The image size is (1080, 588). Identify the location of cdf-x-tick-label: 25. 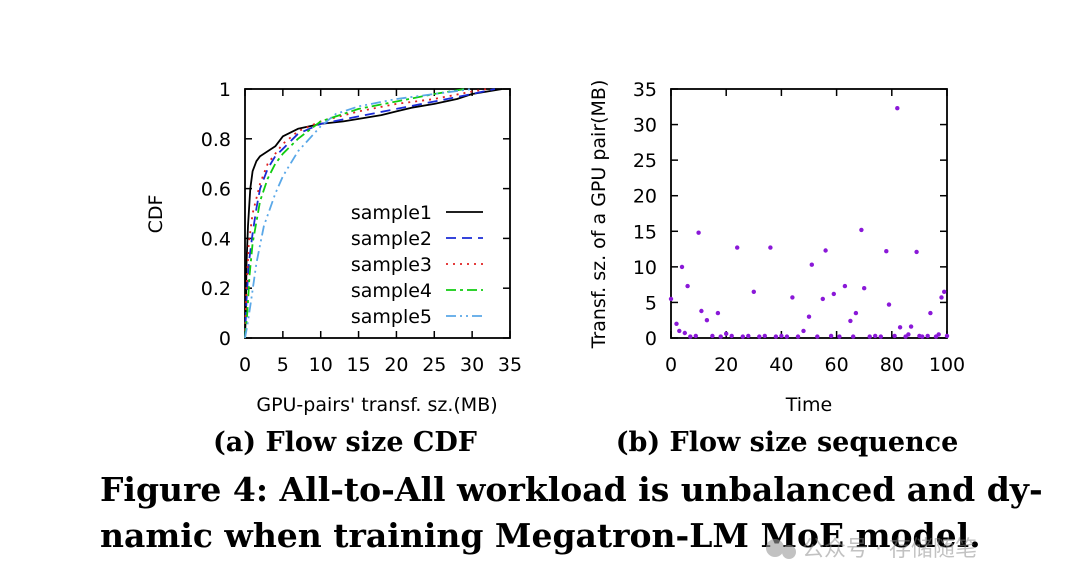
(434, 365).